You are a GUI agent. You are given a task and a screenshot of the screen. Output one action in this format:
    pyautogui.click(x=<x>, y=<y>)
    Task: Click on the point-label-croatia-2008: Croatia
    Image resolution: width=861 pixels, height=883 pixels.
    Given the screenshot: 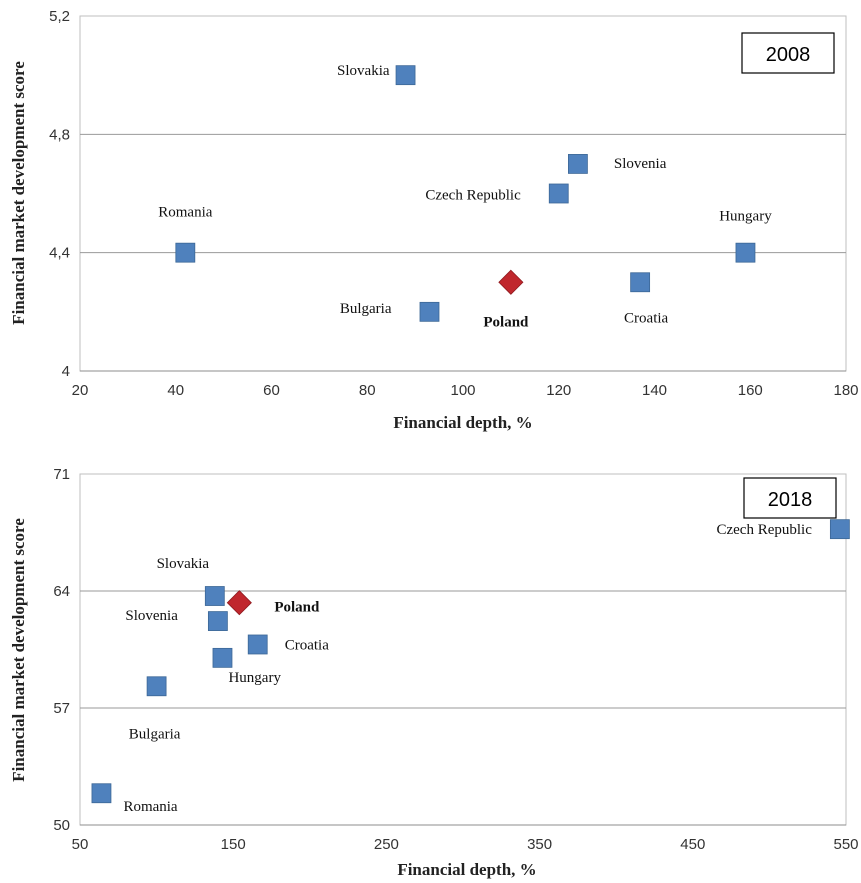 What is the action you would take?
    pyautogui.click(x=646, y=318)
    